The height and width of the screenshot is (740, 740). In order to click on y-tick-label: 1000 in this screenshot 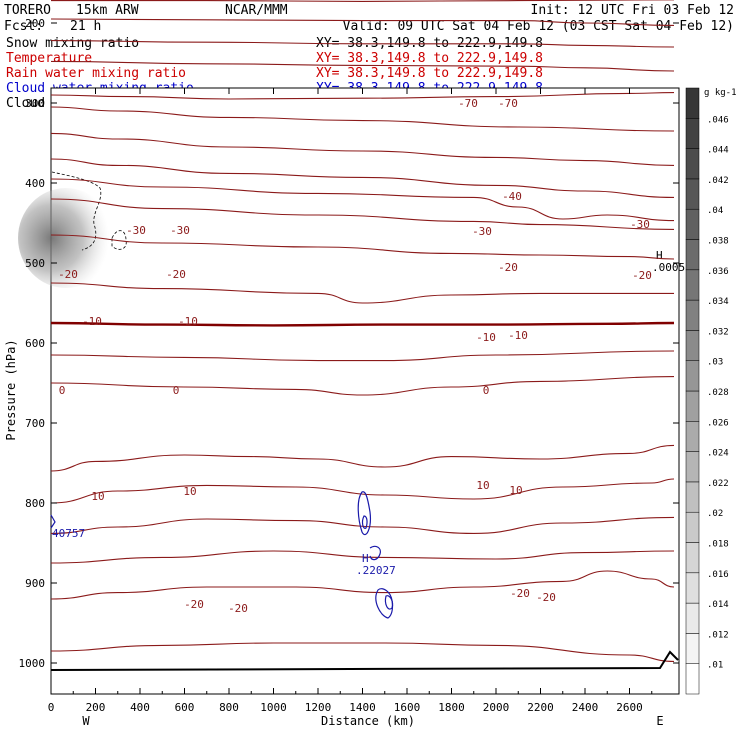, I will do `click(32, 663)`.